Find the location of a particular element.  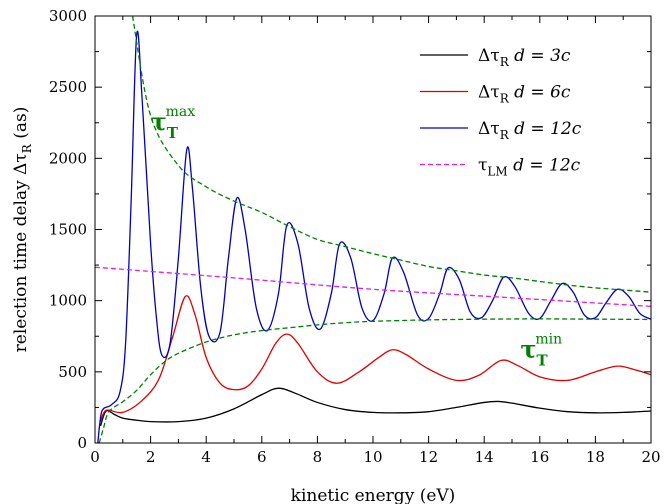

x-tick-label: 16 is located at coordinates (539, 457).